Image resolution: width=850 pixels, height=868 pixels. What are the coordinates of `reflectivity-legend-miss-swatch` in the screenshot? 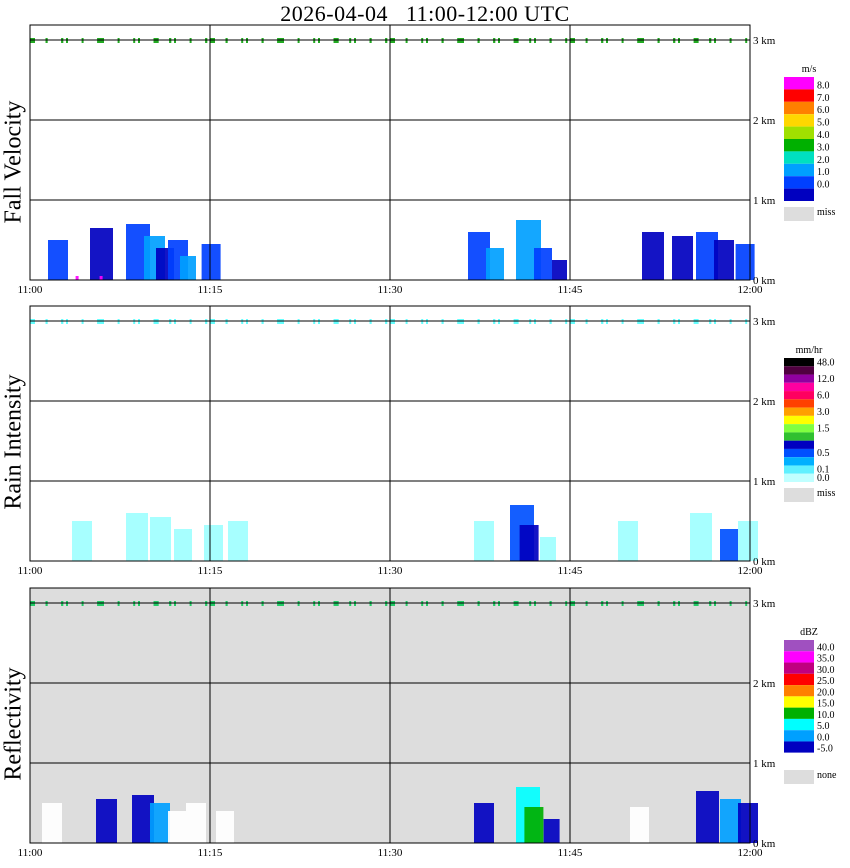 It's located at (799, 777).